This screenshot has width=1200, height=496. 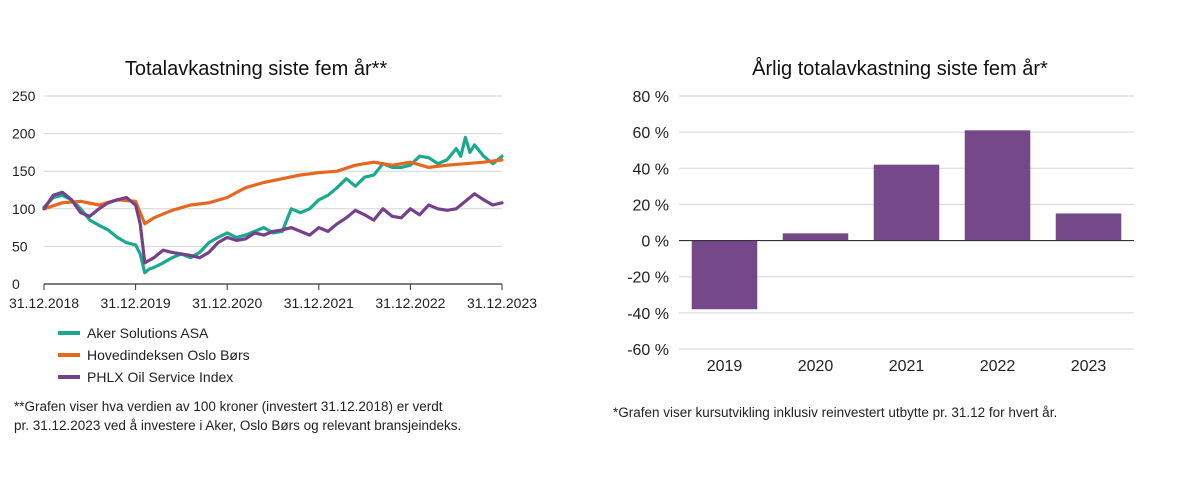 I want to click on legend-label-0: Aker Solutions ASA, so click(x=148, y=333).